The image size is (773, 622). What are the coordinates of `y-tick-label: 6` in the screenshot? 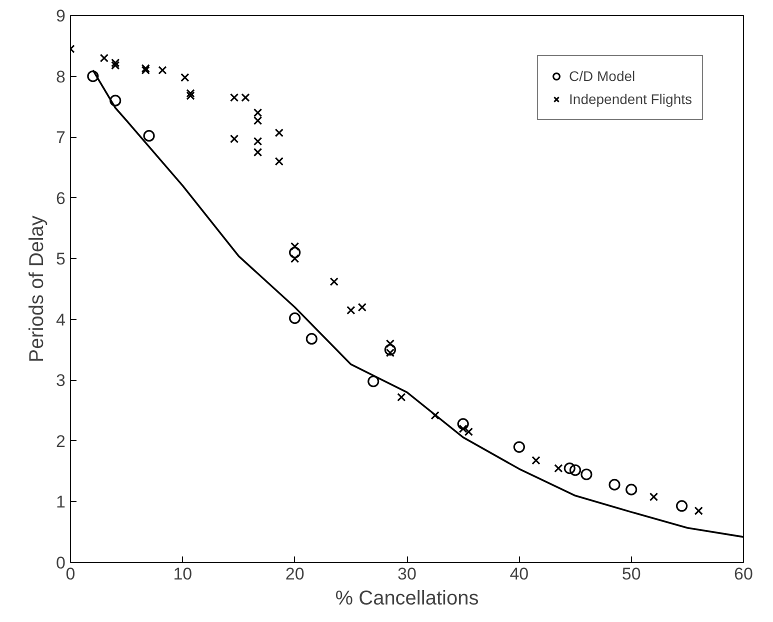 It's located at (61, 198).